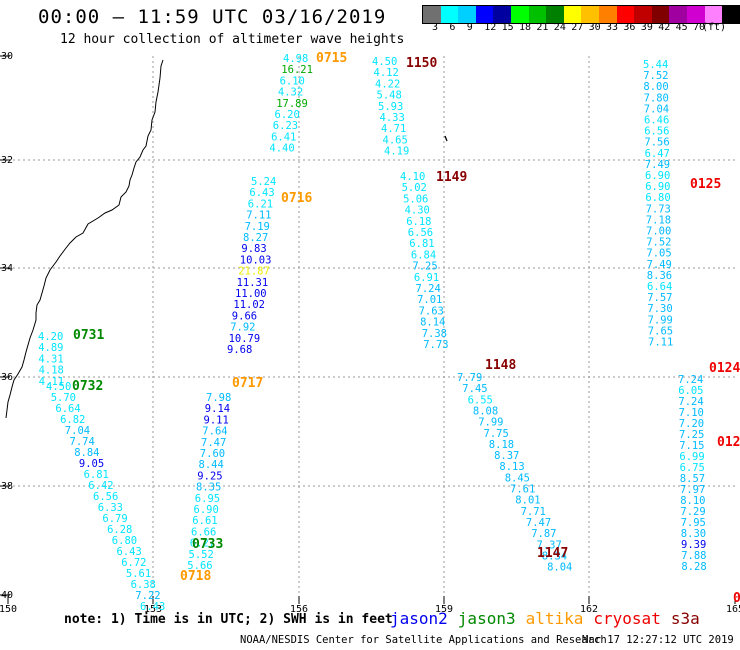 Image resolution: width=740 pixels, height=650 pixels. What do you see at coordinates (7, 160) in the screenshot?
I see `latitude-label: 32` at bounding box center [7, 160].